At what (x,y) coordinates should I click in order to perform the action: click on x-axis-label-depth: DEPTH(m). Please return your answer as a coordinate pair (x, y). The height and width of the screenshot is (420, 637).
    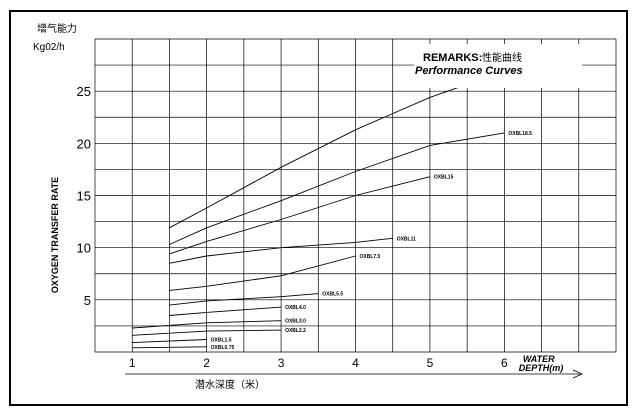
    Looking at the image, I should click on (541, 368).